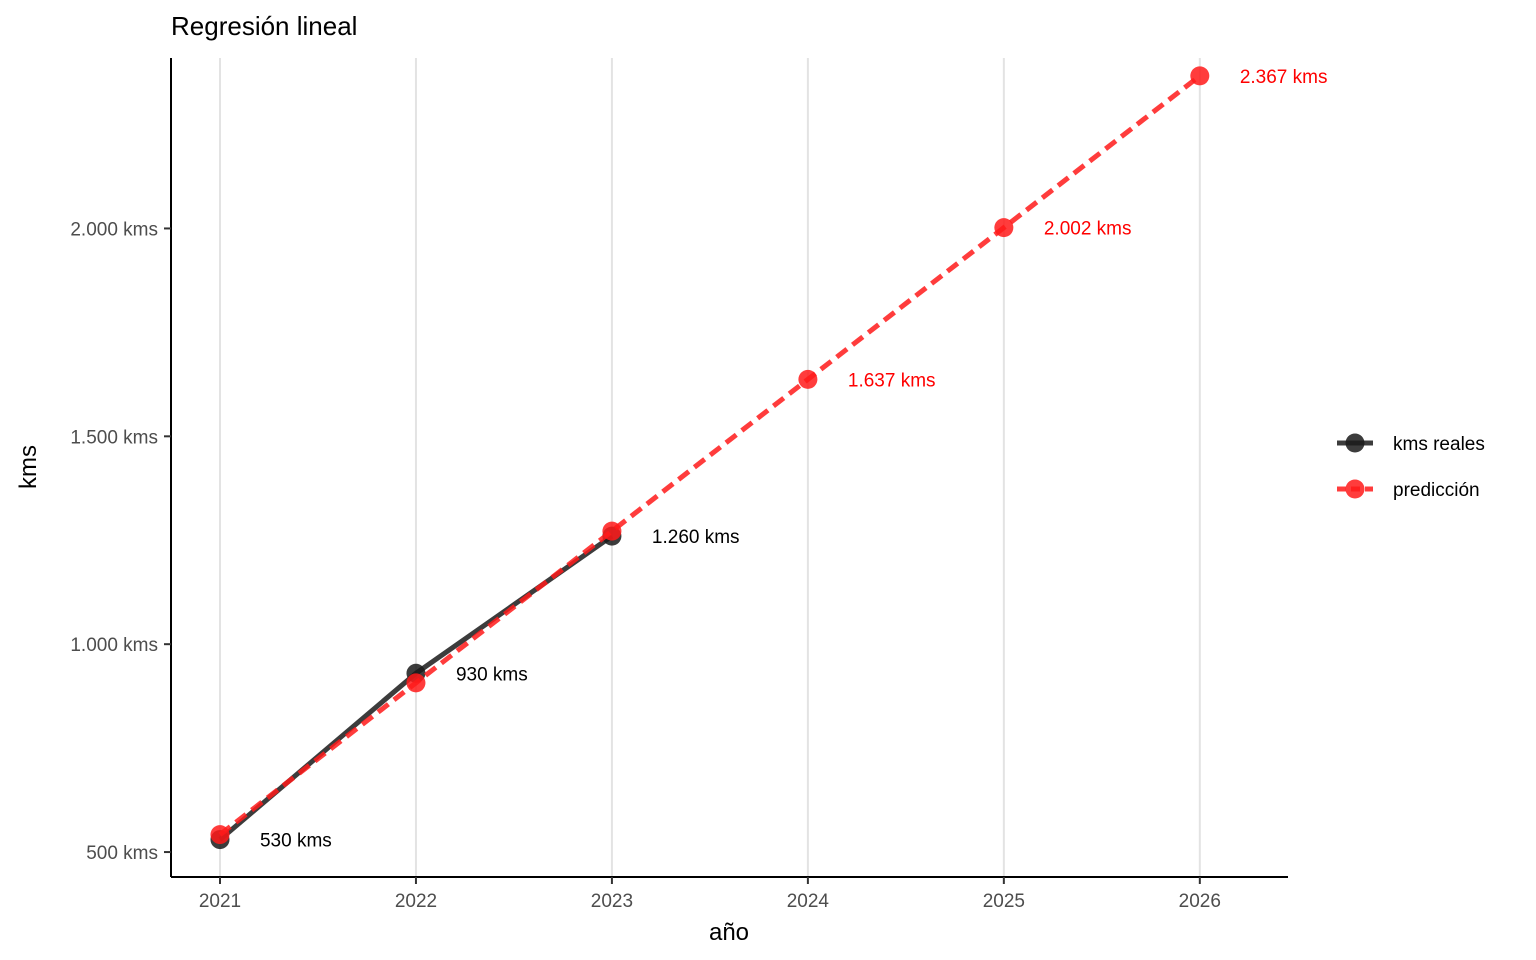 The width and height of the screenshot is (1536, 960). I want to click on chart-title: Regresión lineal, so click(264, 26).